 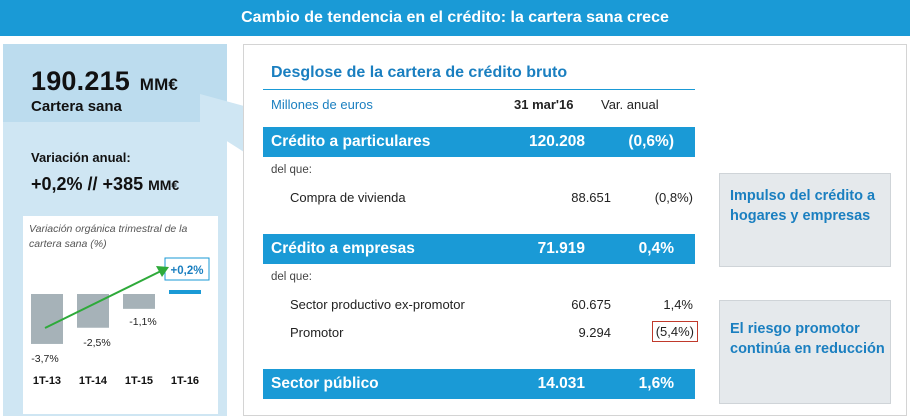 I want to click on row-variation-highlighted: (5,4%), so click(x=674, y=331).